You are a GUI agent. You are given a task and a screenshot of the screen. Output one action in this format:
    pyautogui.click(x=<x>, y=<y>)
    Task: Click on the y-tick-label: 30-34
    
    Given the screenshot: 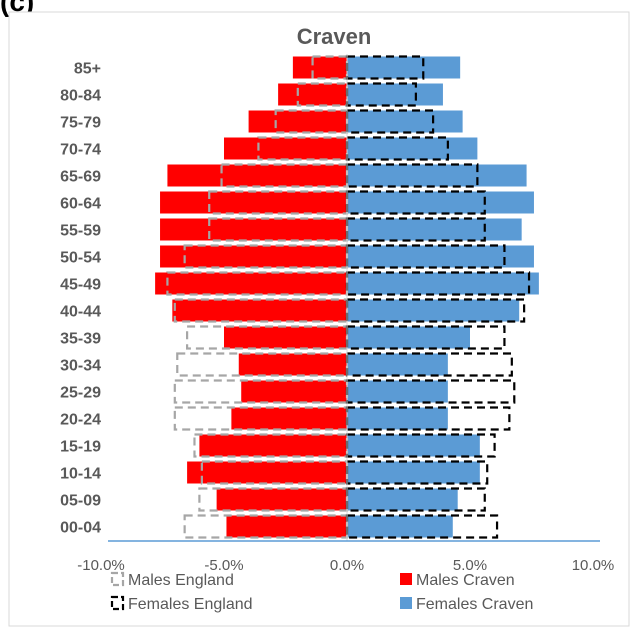 What is the action you would take?
    pyautogui.click(x=80, y=366)
    